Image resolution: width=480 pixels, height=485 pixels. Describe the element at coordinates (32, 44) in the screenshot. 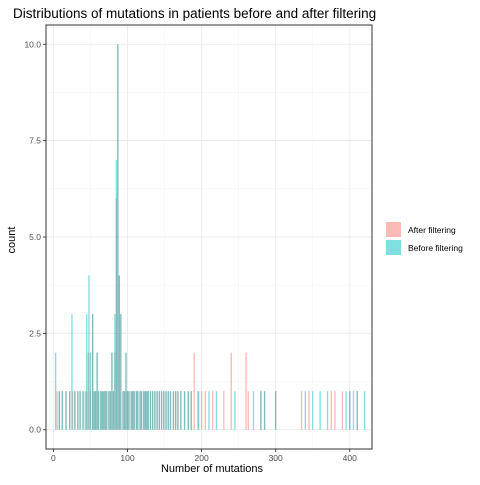

I see `y-tick-label: 10.0` at that location.